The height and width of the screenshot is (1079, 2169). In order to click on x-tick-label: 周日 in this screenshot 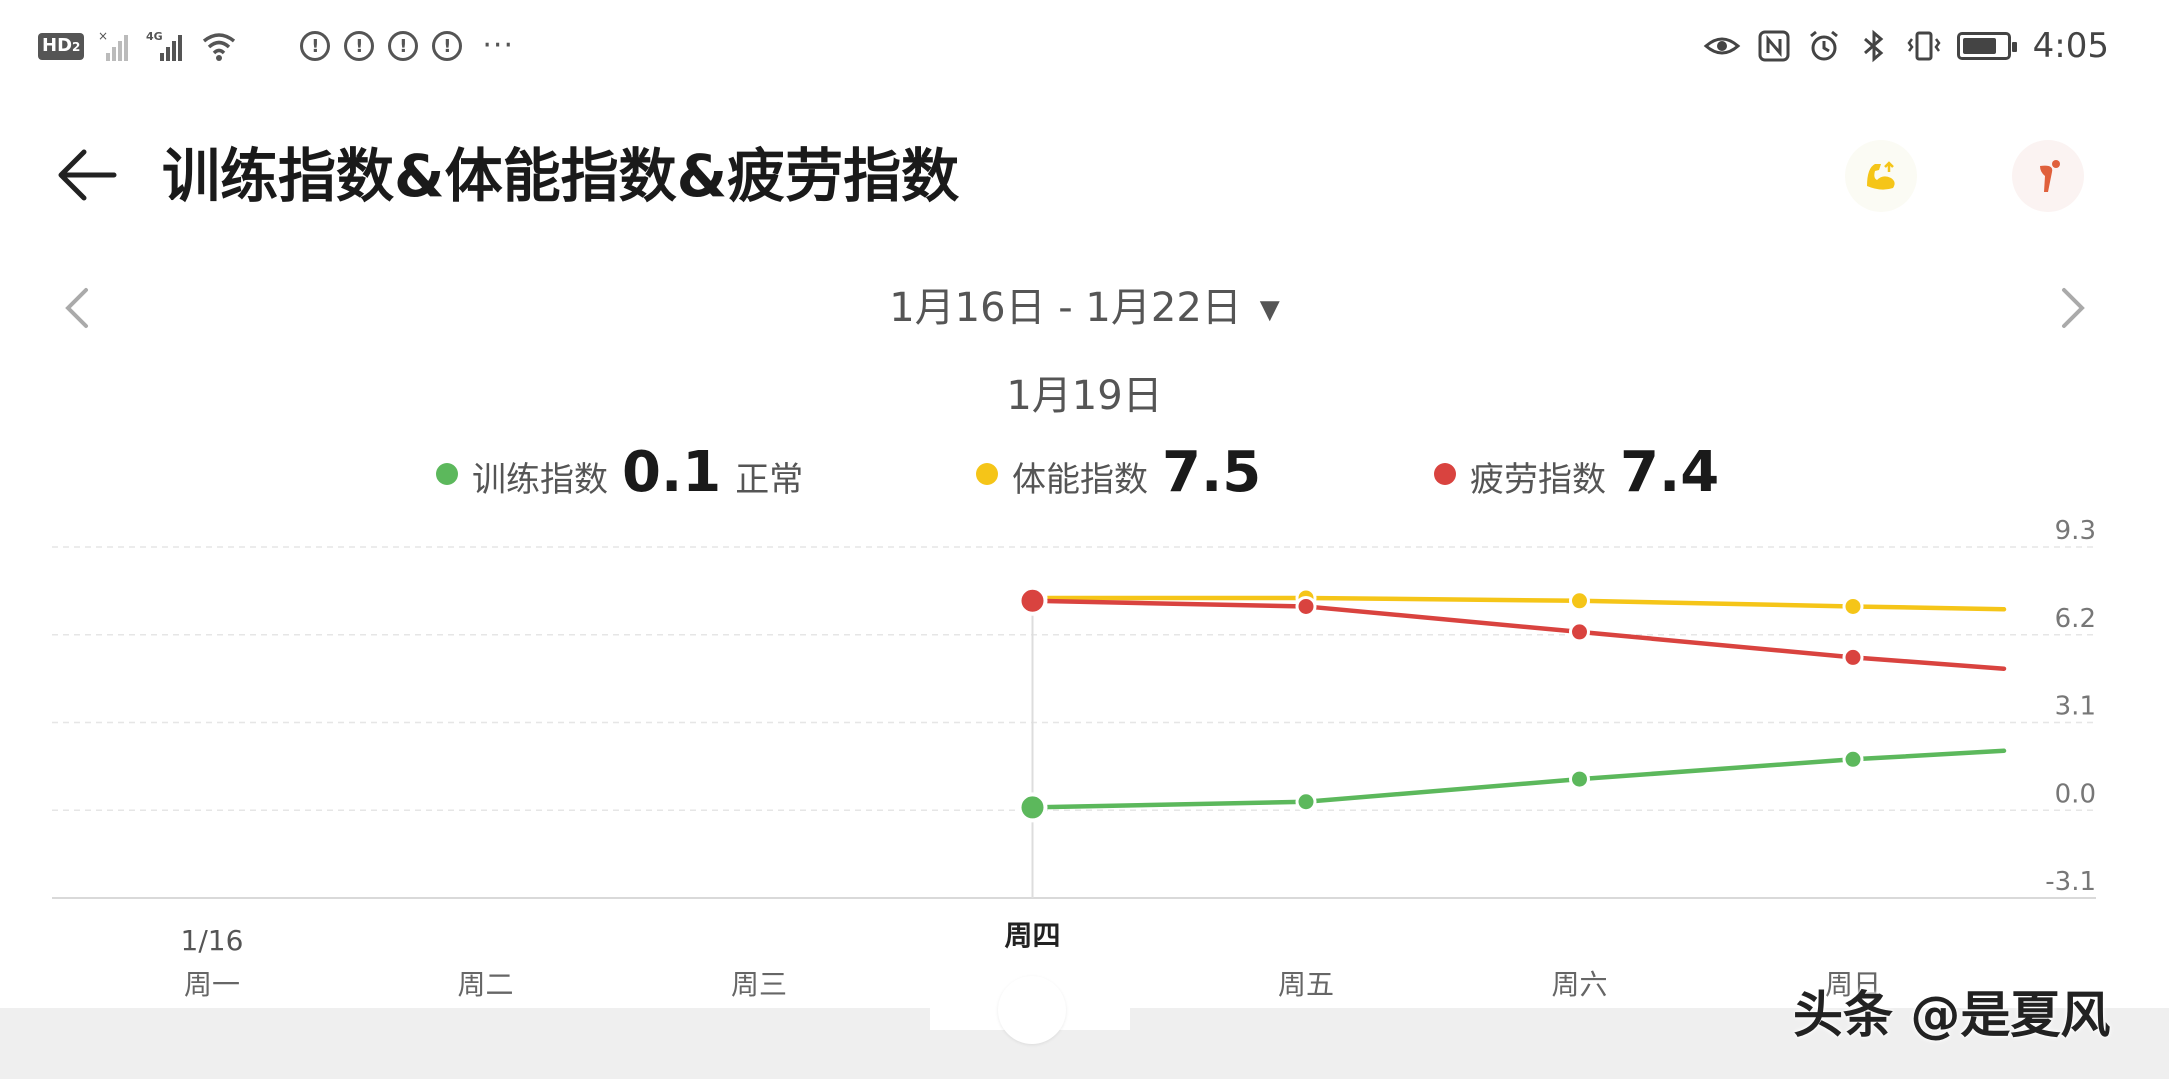, I will do `click(1853, 984)`.